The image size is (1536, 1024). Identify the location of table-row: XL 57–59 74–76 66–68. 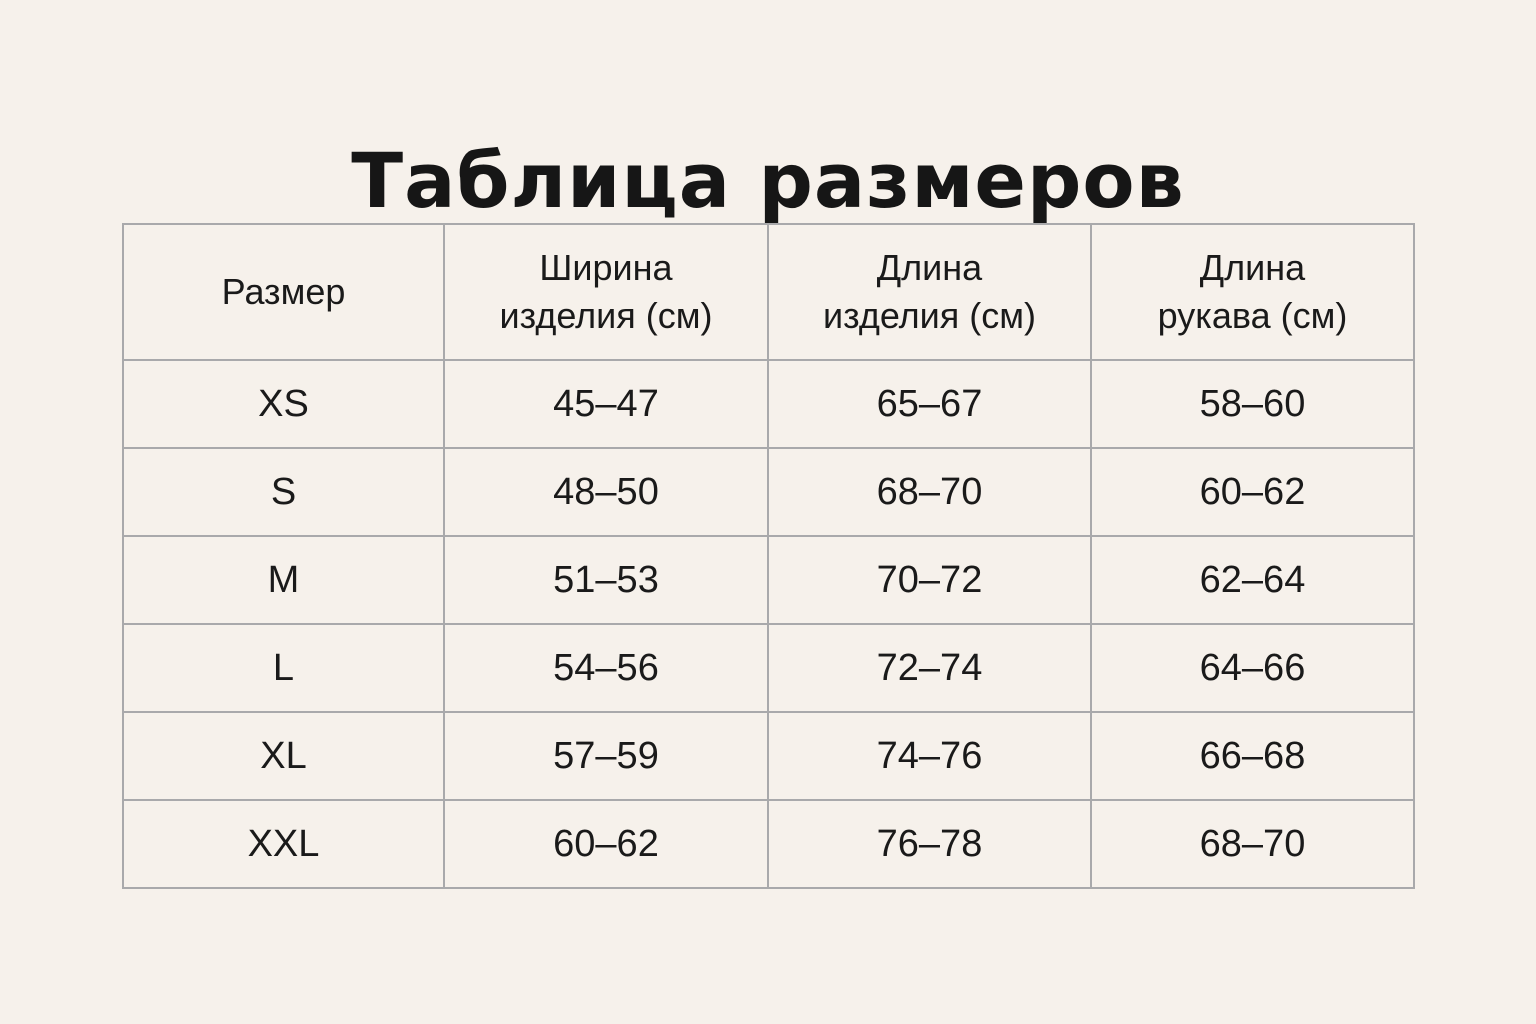
(768, 756).